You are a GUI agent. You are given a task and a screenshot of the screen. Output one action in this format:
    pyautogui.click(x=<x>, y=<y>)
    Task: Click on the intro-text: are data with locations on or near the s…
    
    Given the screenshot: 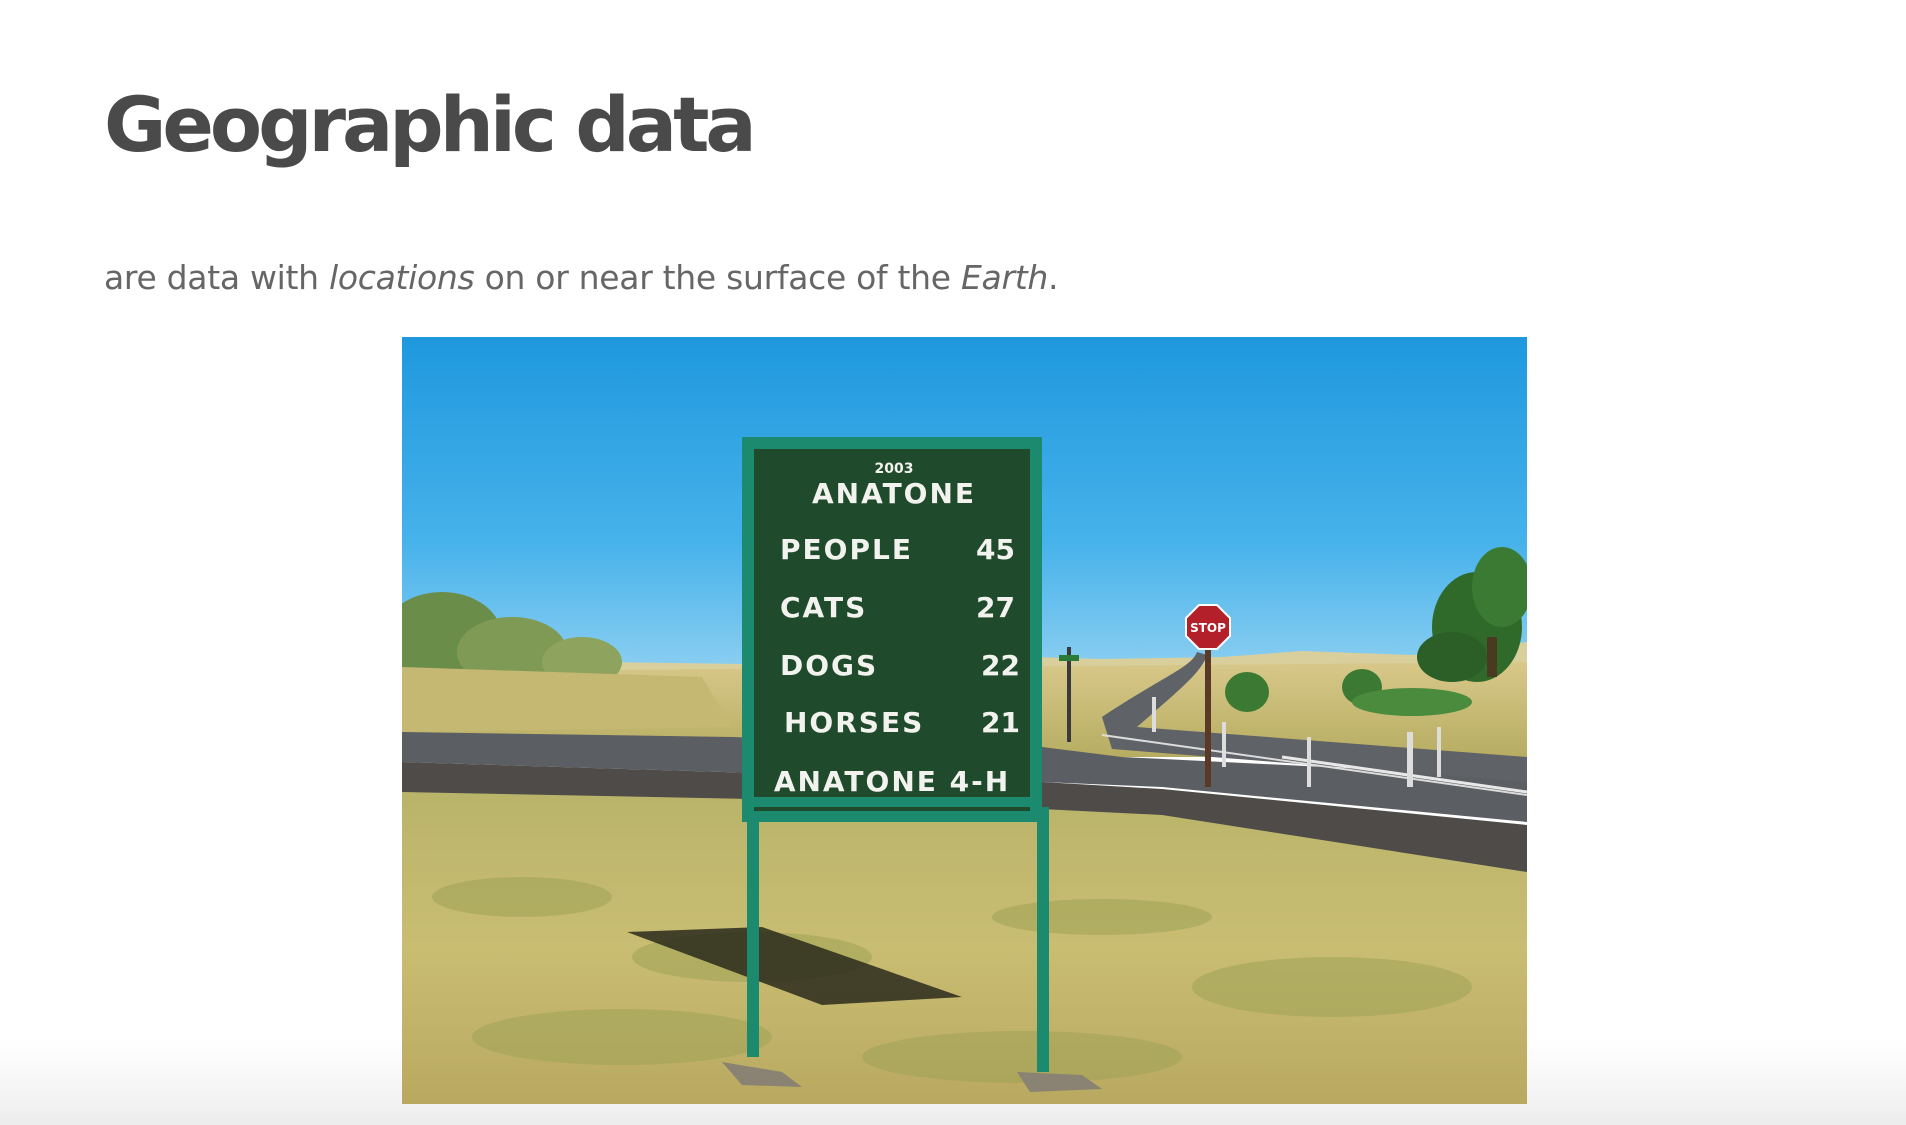 What is the action you would take?
    pyautogui.click(x=581, y=277)
    